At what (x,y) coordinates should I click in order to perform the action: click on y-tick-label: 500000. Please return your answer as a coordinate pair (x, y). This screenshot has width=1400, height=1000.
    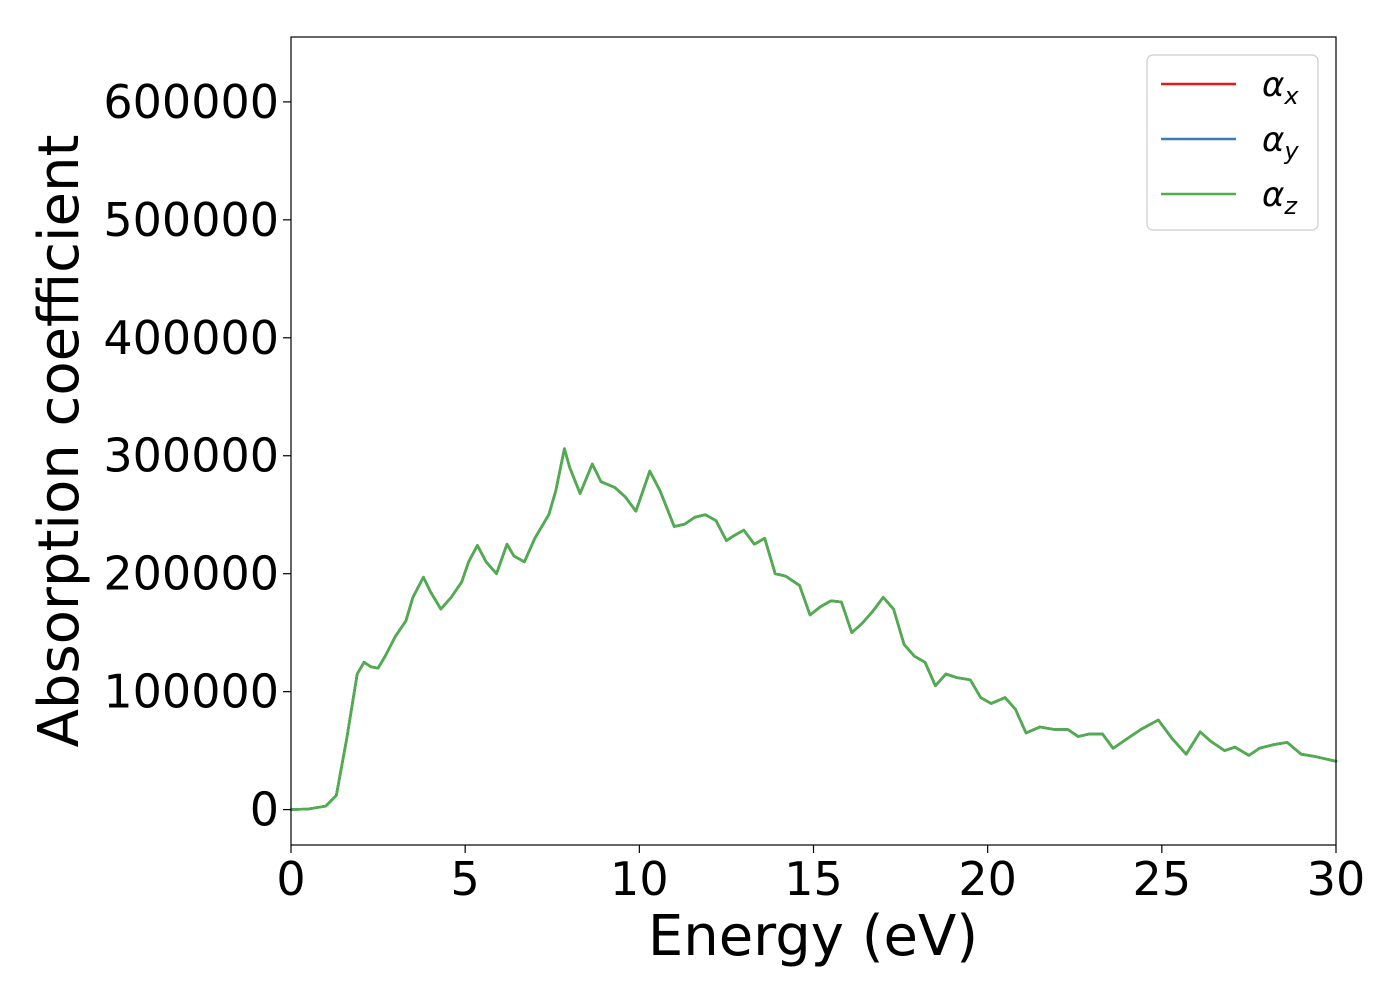
    Looking at the image, I should click on (191, 220).